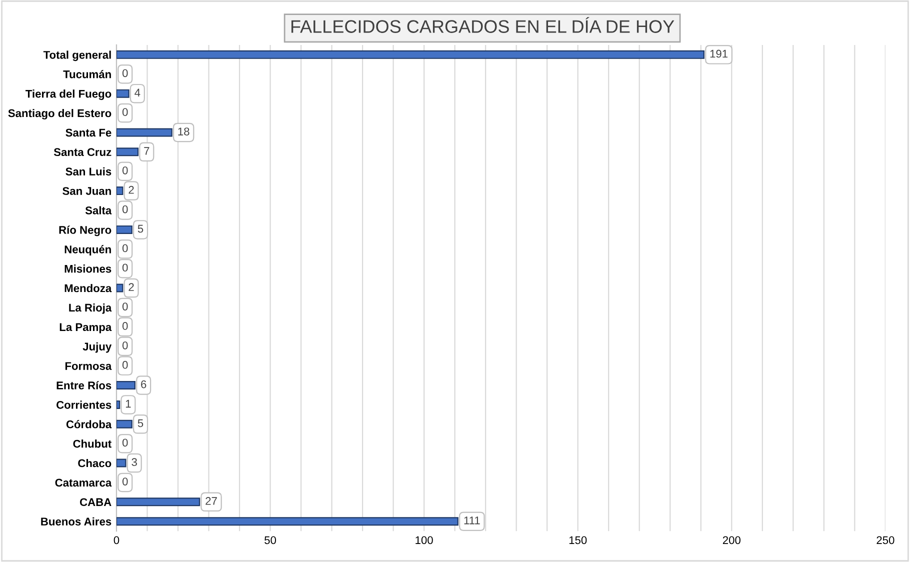 The image size is (910, 562). I want to click on x-tick-label: 0, so click(117, 540).